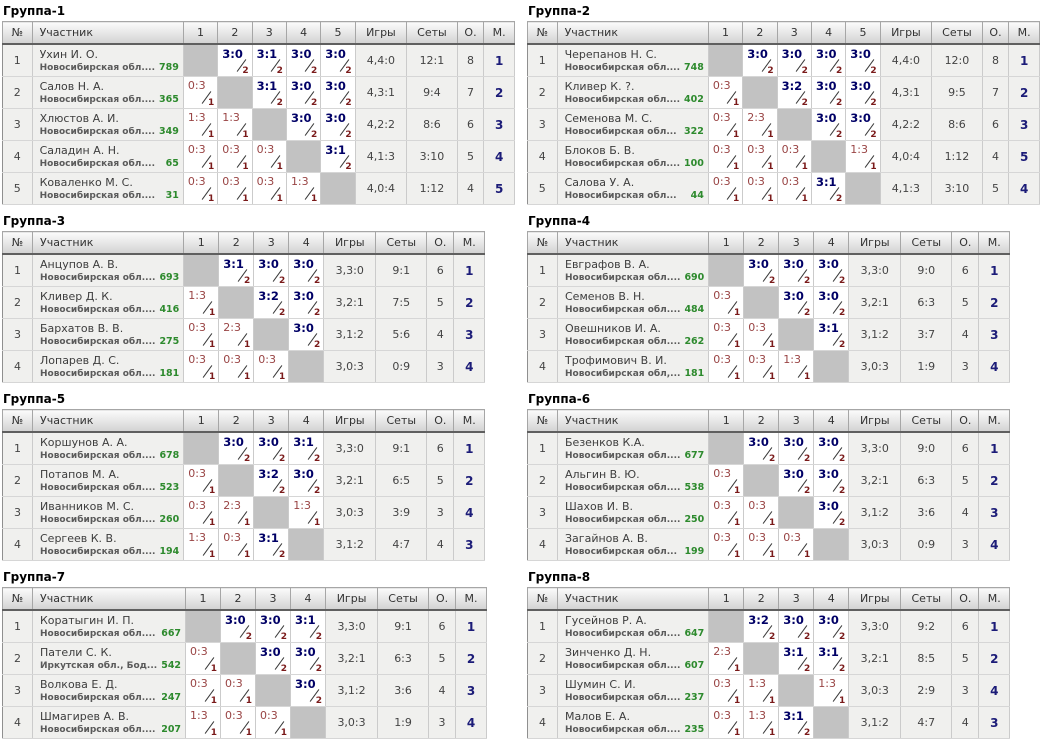 This screenshot has height=739, width=1046. I want to click on row-number: 3, so click(17, 334).